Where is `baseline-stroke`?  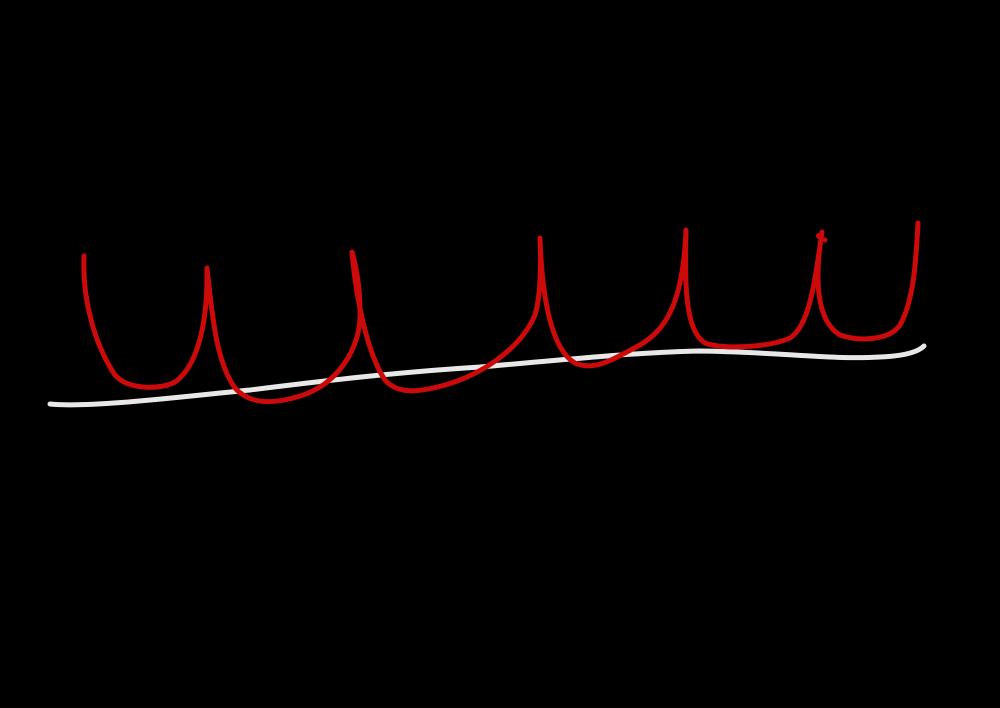 baseline-stroke is located at coordinates (487, 375).